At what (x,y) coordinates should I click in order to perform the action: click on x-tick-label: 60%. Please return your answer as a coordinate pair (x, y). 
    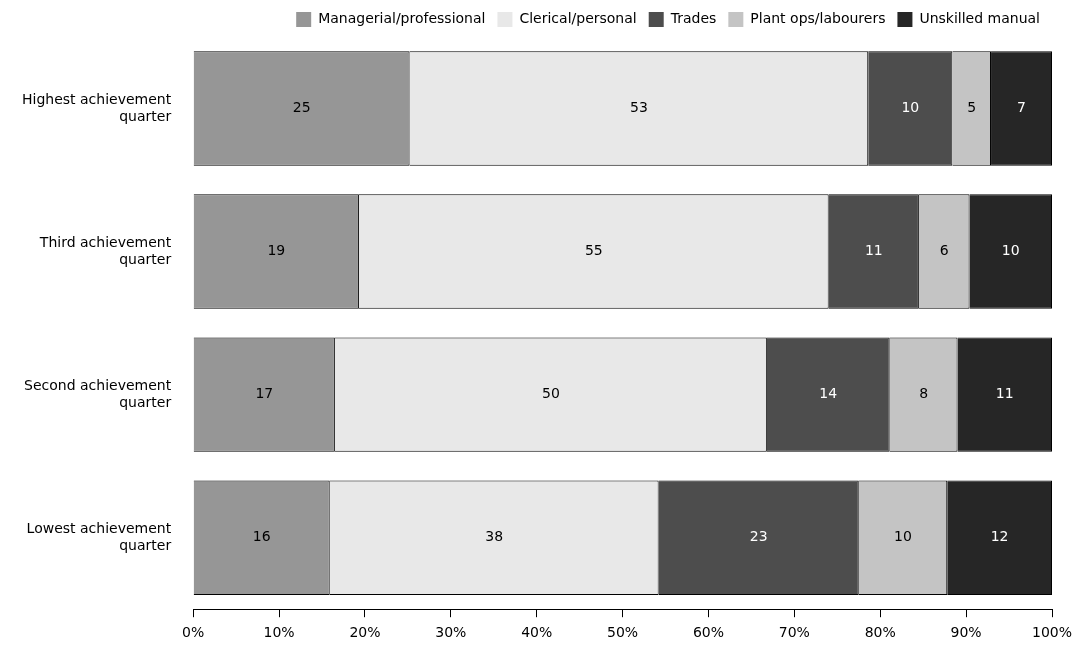
    Looking at the image, I should click on (708, 632).